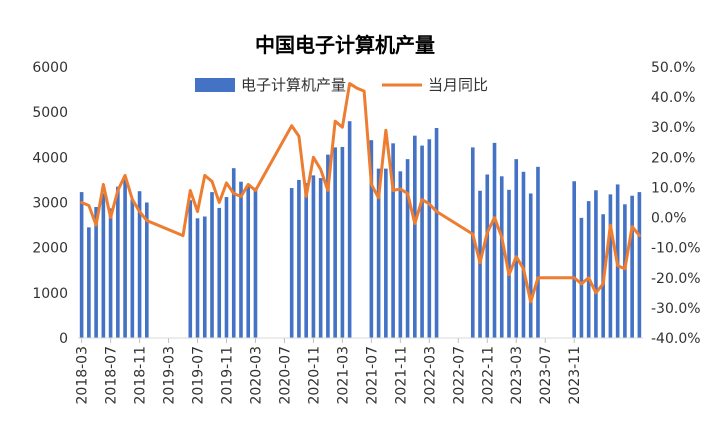 Image resolution: width=720 pixels, height=432 pixels. I want to click on y-right-tick-label: 30.0%, so click(673, 128).